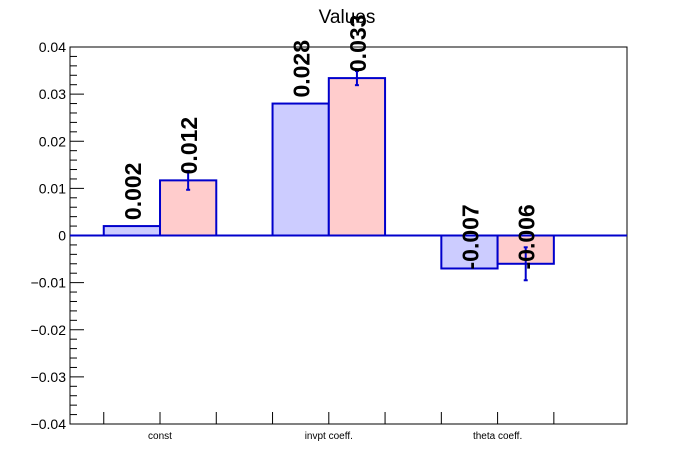 This screenshot has height=472, width=696. What do you see at coordinates (52, 188) in the screenshot?
I see `y-tick-label: 0.01` at bounding box center [52, 188].